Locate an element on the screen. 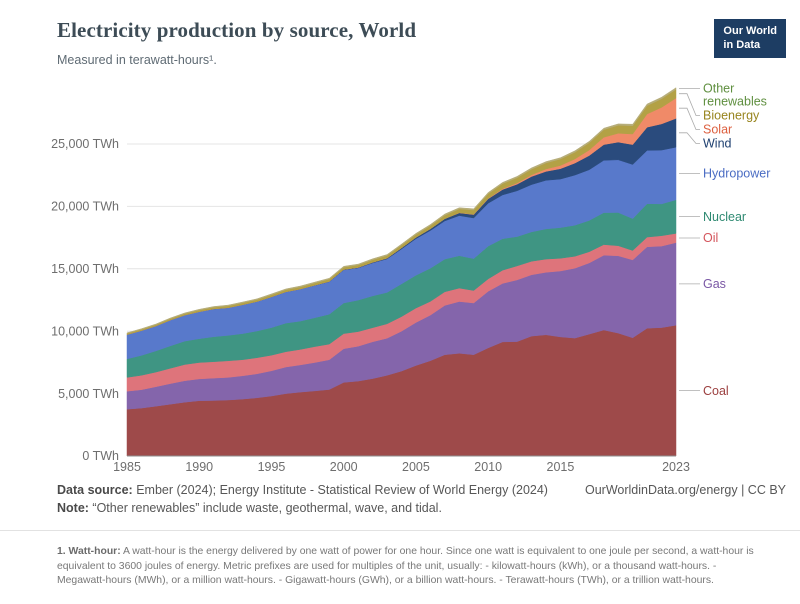  x-tick-label: 2023 is located at coordinates (676, 466).